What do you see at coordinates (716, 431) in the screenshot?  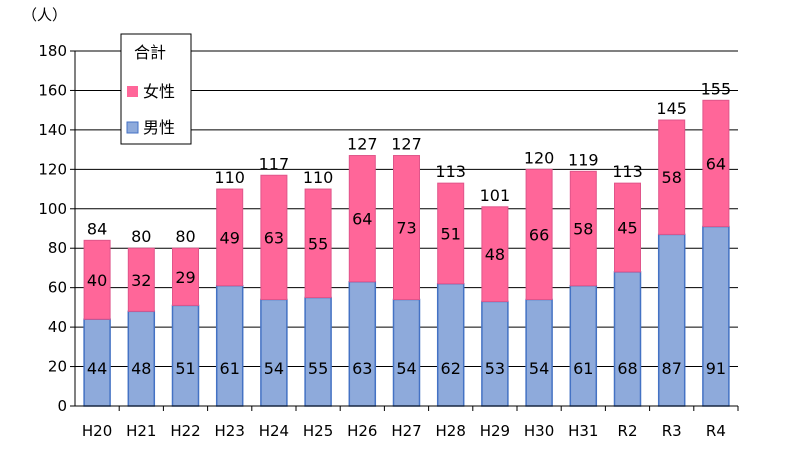 I see `x-tick-label: R4` at bounding box center [716, 431].